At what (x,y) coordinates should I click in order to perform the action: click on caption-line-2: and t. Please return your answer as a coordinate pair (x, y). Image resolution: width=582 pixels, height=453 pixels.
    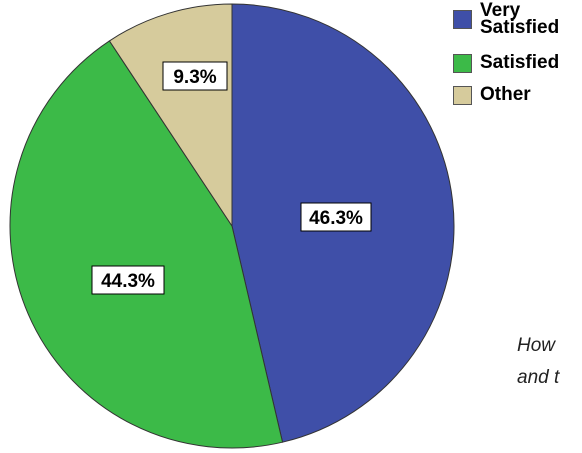
    Looking at the image, I should click on (538, 377).